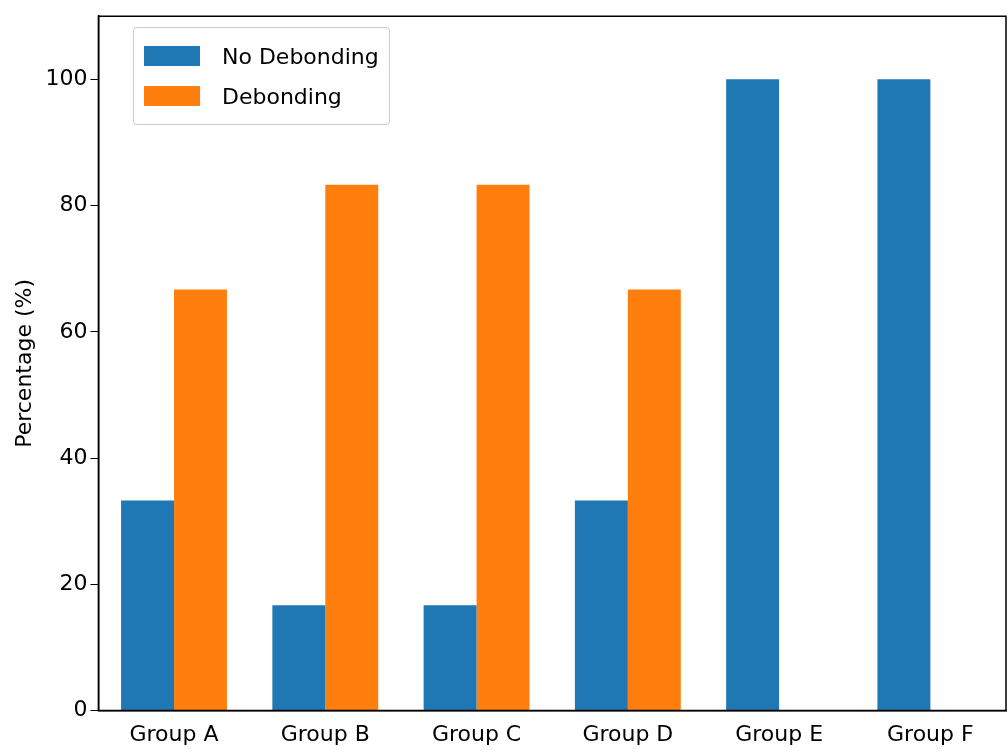  I want to click on x-tick-label: Group C, so click(476, 733).